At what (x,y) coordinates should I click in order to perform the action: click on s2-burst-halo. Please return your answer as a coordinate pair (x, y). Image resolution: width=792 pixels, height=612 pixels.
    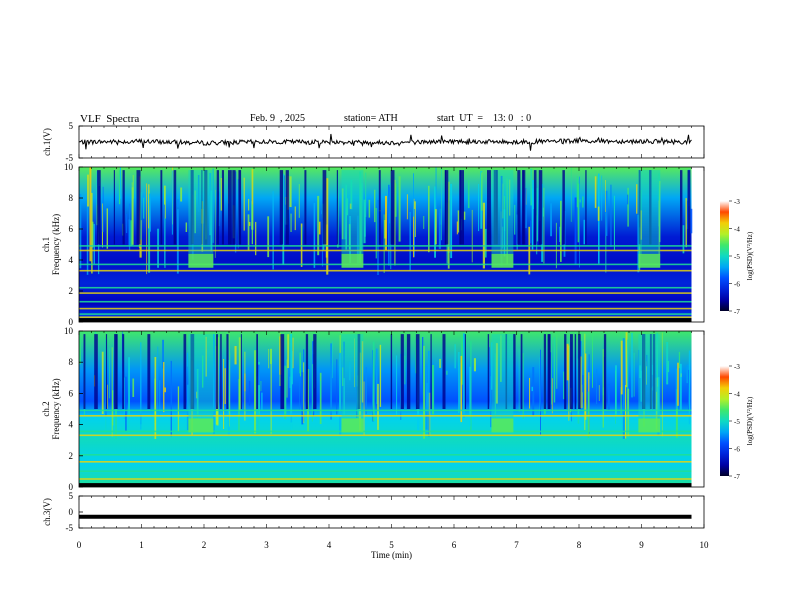
    Looking at the image, I should click on (352, 376).